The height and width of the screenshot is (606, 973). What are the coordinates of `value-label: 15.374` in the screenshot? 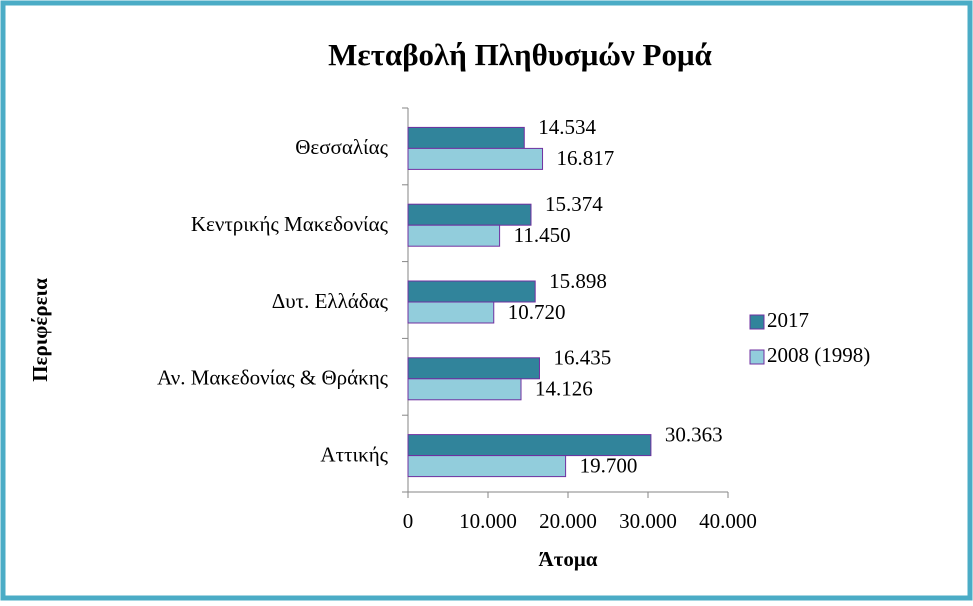 It's located at (574, 204).